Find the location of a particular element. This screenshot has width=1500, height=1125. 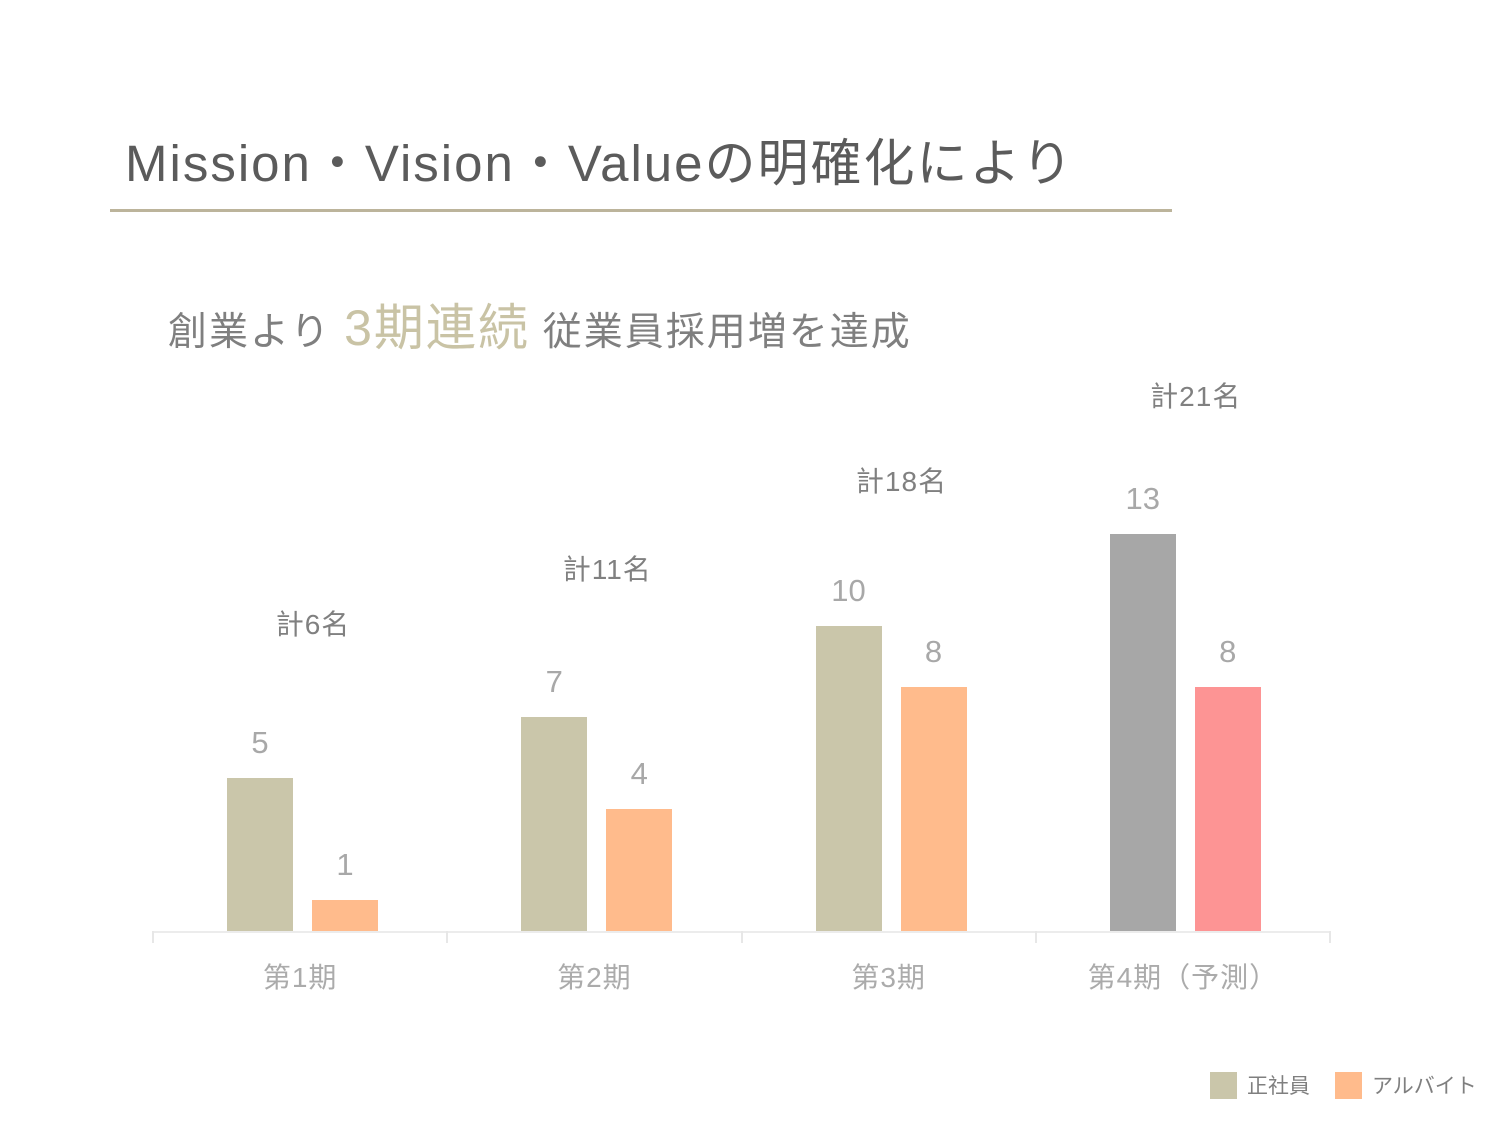

total-label-cat1: 計11名 is located at coordinates (607, 569).